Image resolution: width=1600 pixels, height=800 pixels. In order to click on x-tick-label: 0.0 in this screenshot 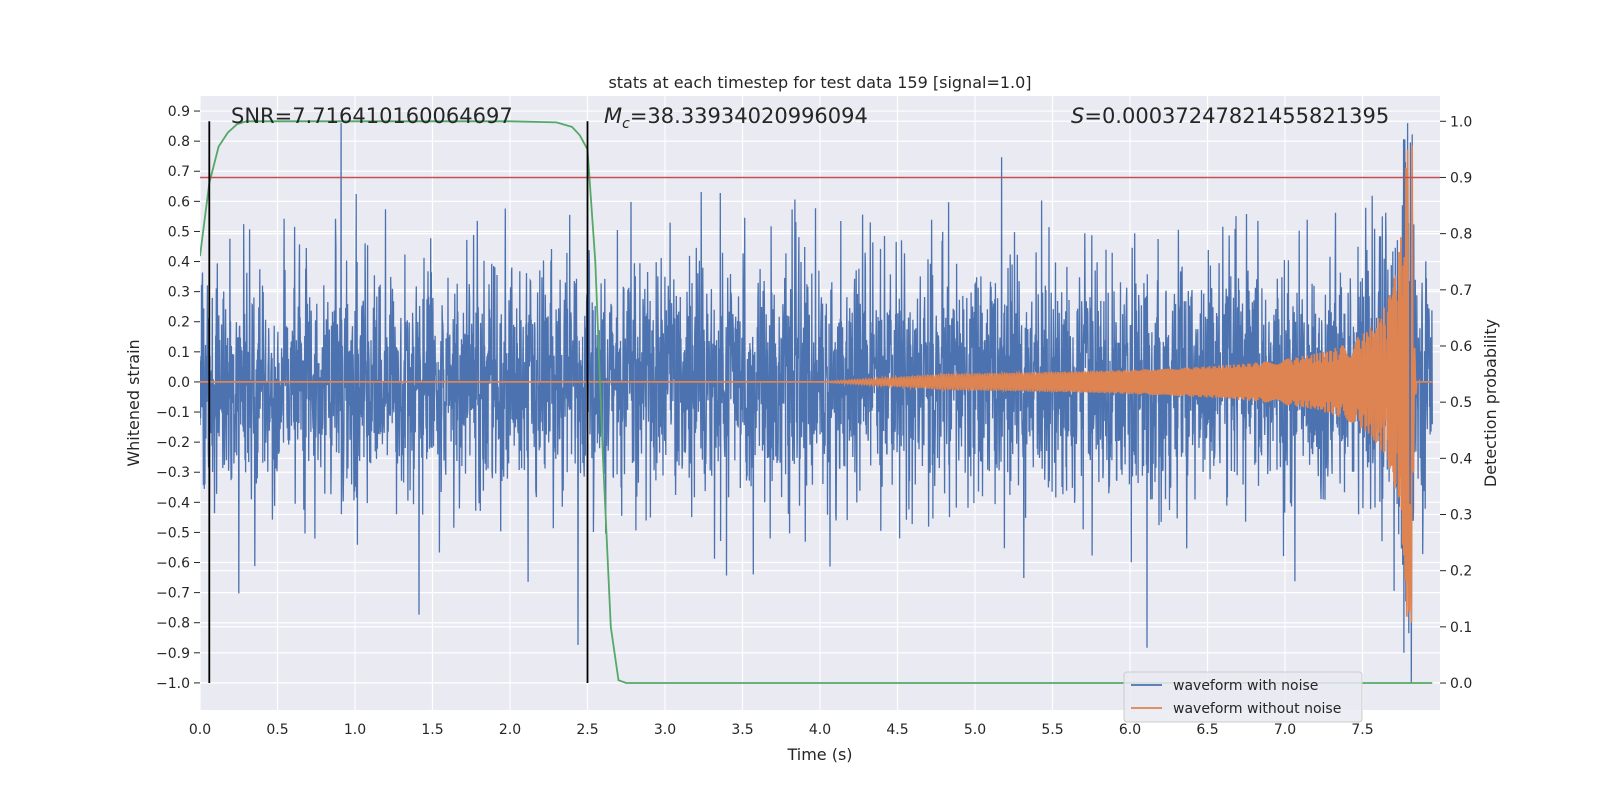, I will do `click(200, 730)`.